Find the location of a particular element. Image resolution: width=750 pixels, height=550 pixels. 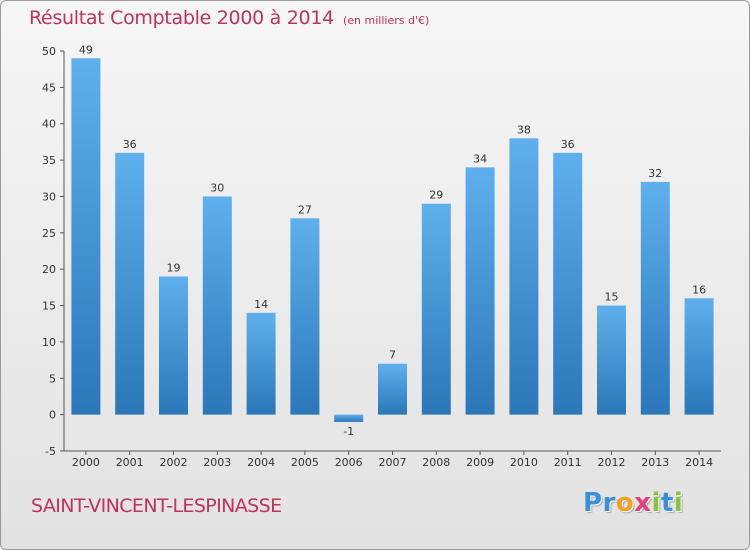

x-tick-label: 2014 is located at coordinates (699, 462).